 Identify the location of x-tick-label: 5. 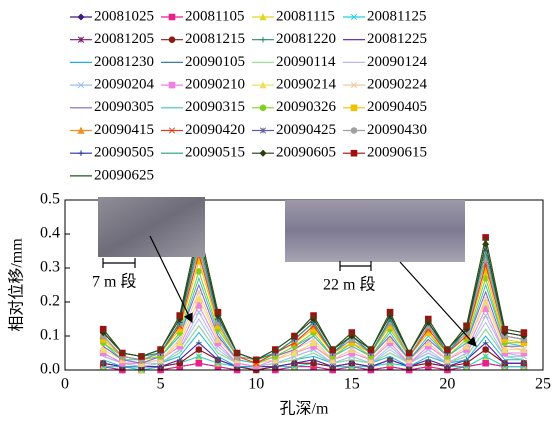
(161, 384).